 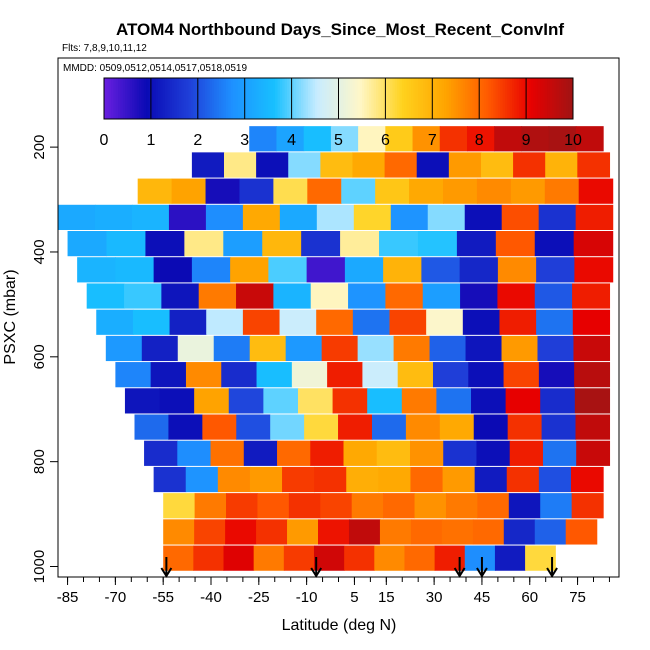 What do you see at coordinates (339, 625) in the screenshot?
I see `x-axis-label: Latitude (deg N)` at bounding box center [339, 625].